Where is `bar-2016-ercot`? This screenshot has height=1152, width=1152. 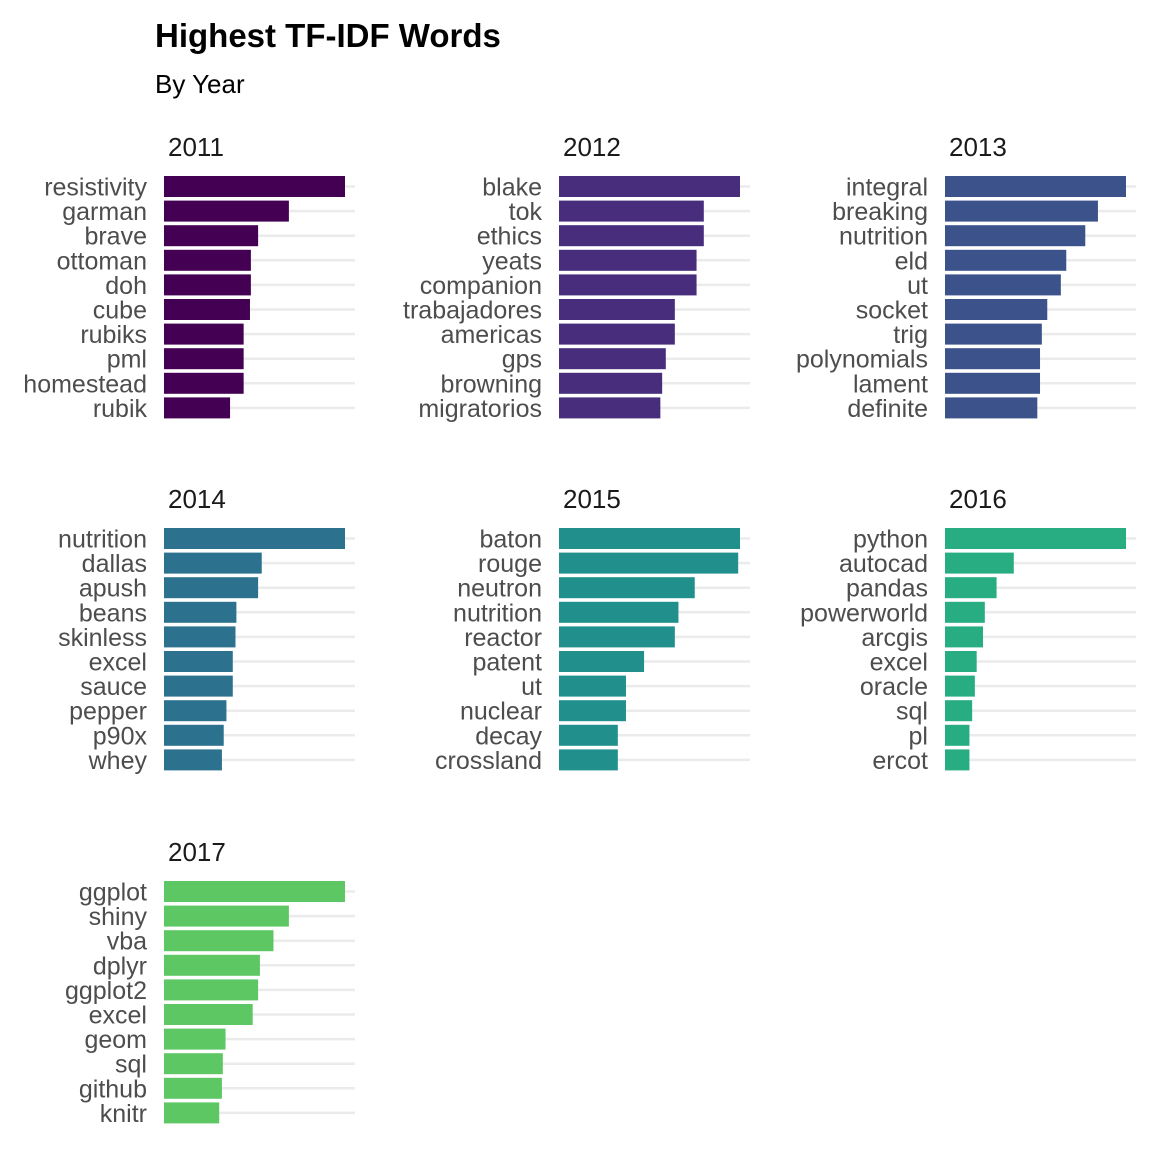
bar-2016-ercot is located at coordinates (957, 760).